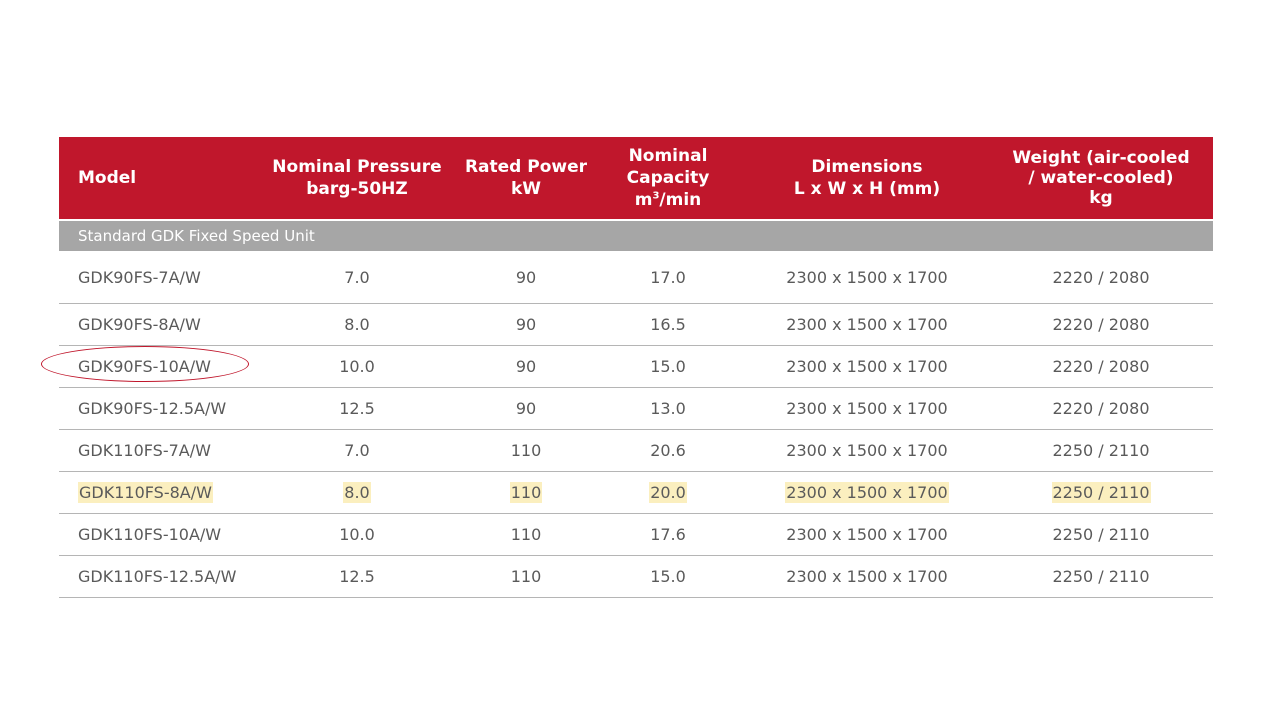 The width and height of the screenshot is (1280, 720). Describe the element at coordinates (152, 408) in the screenshot. I see `cell-model: GDK90FS-12.5A/W` at that location.